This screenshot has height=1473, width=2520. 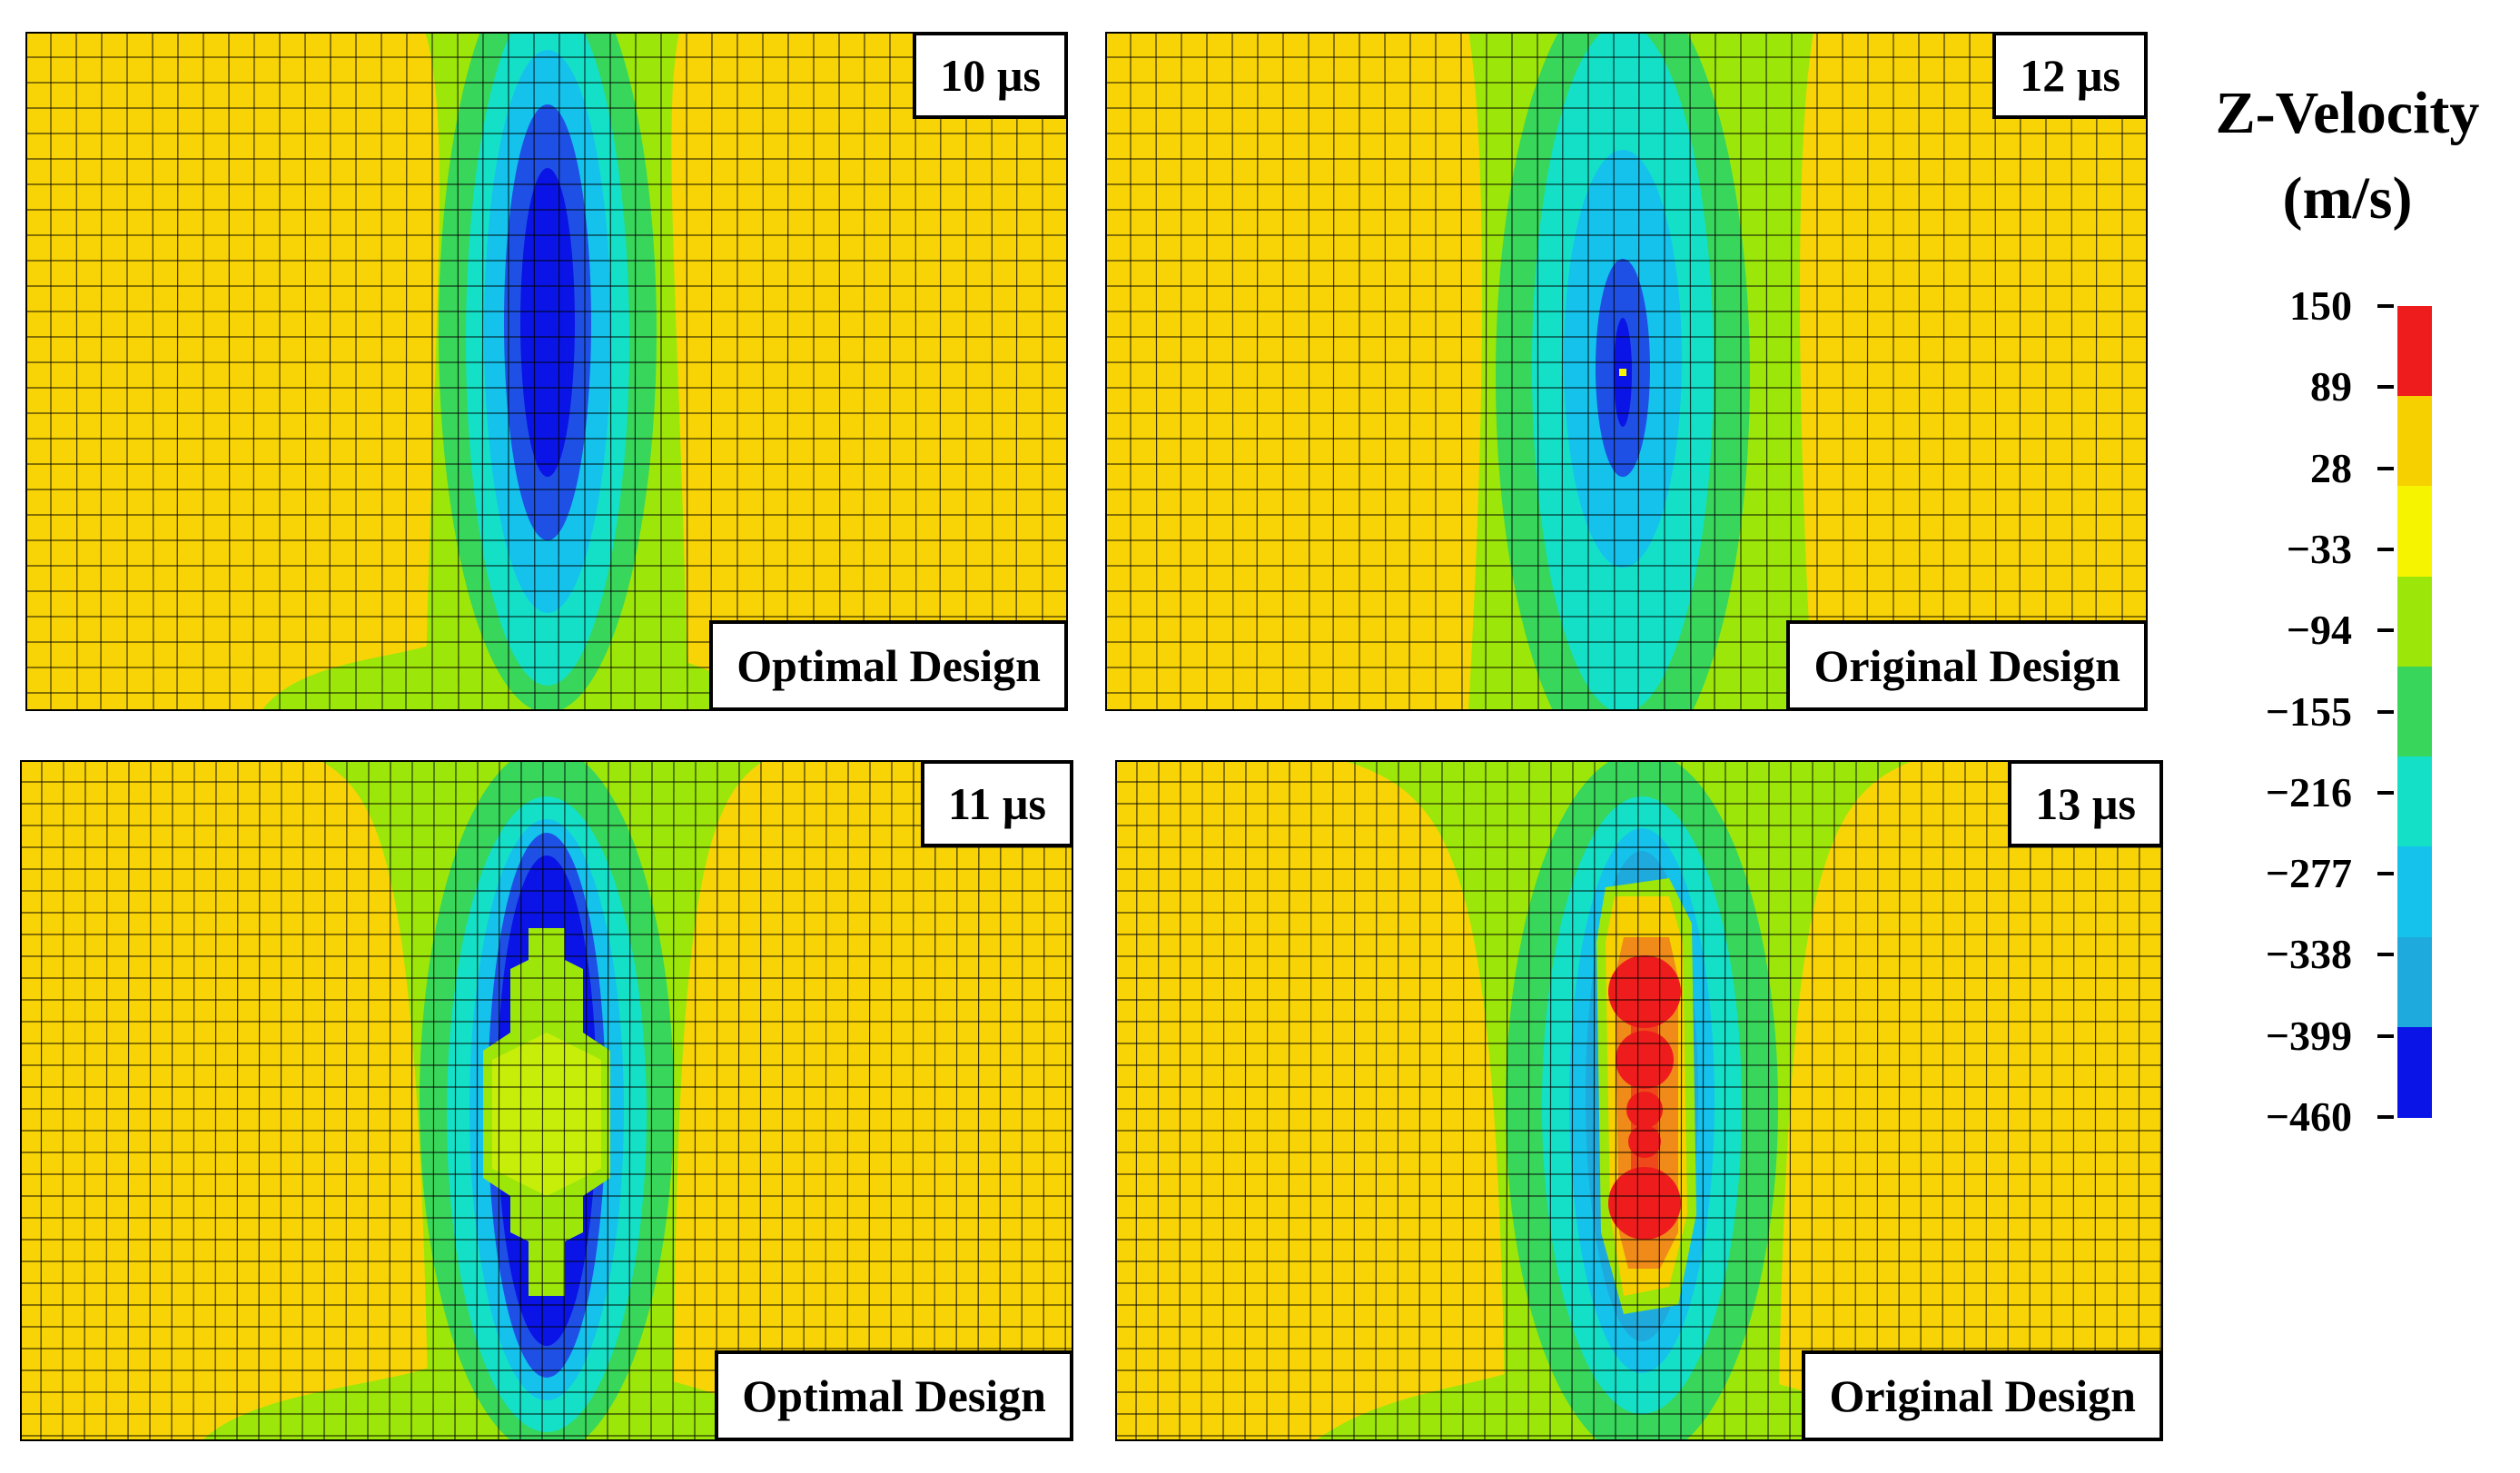 What do you see at coordinates (1983, 1395) in the screenshot?
I see `design-label: Original Design` at bounding box center [1983, 1395].